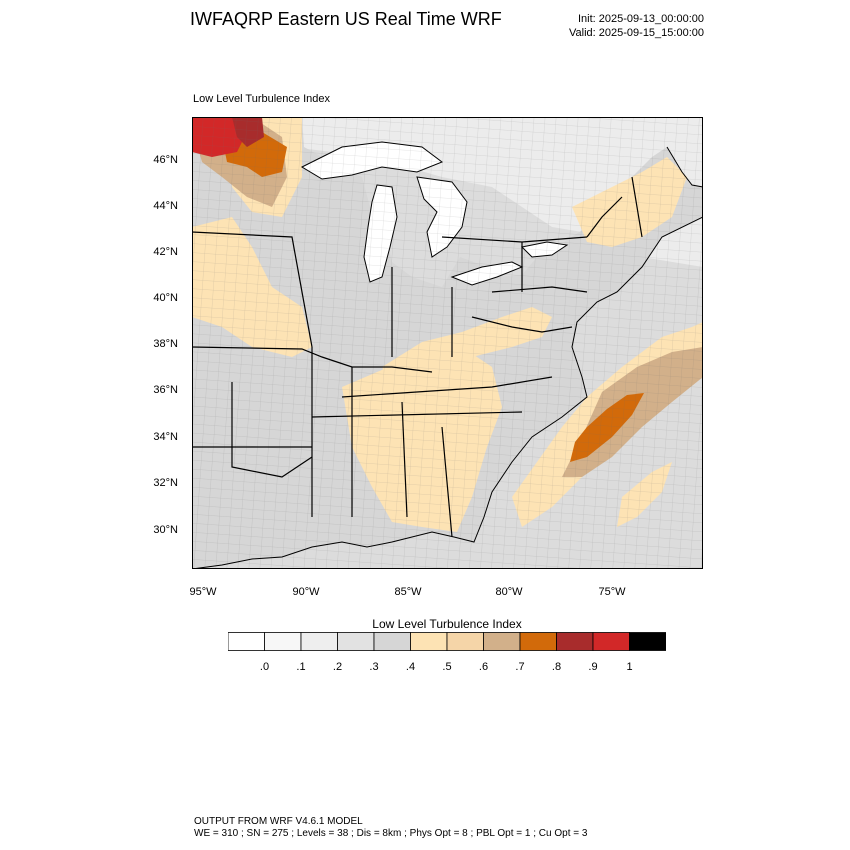  I want to click on lon-label-85: 85°W, so click(408, 592).